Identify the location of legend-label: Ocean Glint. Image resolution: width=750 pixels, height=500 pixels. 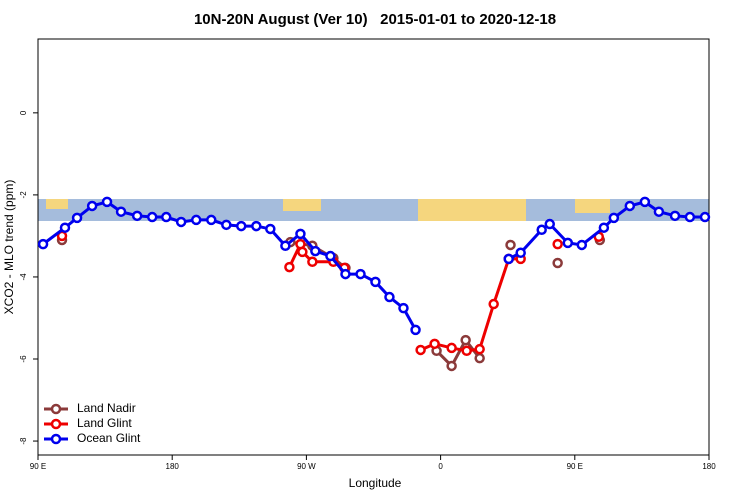
(109, 438).